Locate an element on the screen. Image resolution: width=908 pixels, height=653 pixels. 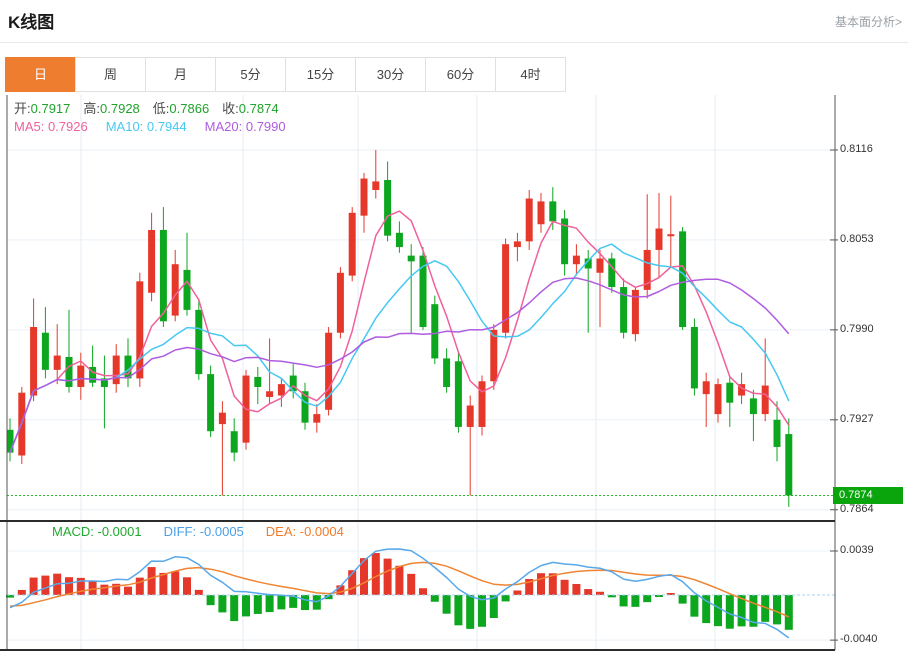
ohlc-value-3: 0.7874 is located at coordinates (258, 108).